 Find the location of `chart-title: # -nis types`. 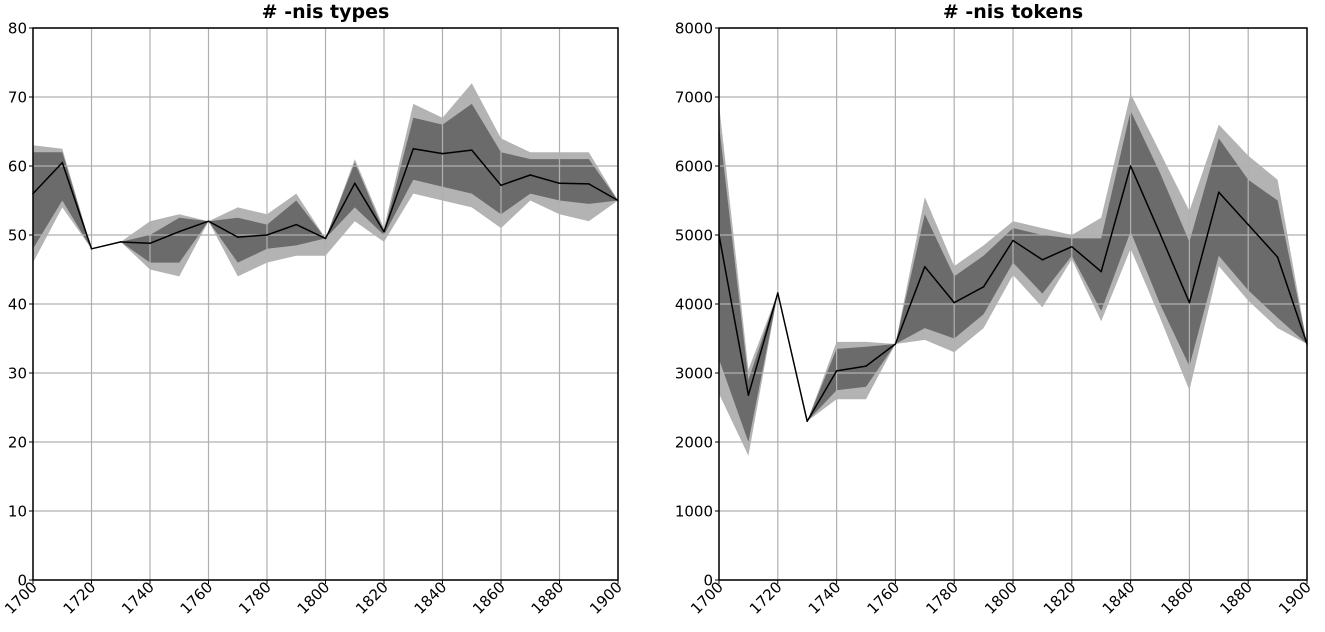

chart-title: # -nis types is located at coordinates (326, 12).